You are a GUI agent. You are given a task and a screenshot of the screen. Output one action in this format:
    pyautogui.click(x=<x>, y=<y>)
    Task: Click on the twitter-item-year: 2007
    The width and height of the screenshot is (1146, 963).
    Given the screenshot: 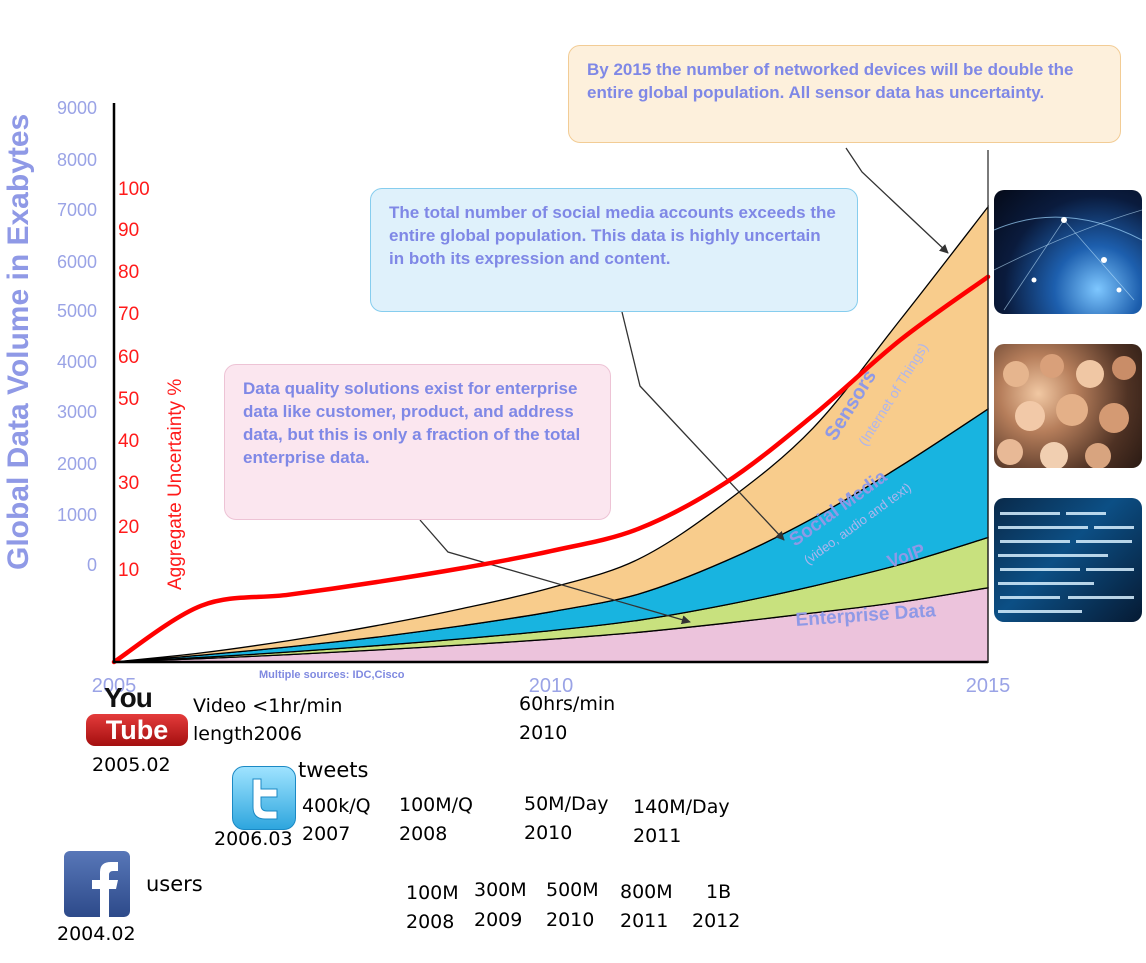 What is the action you would take?
    pyautogui.click(x=326, y=834)
    